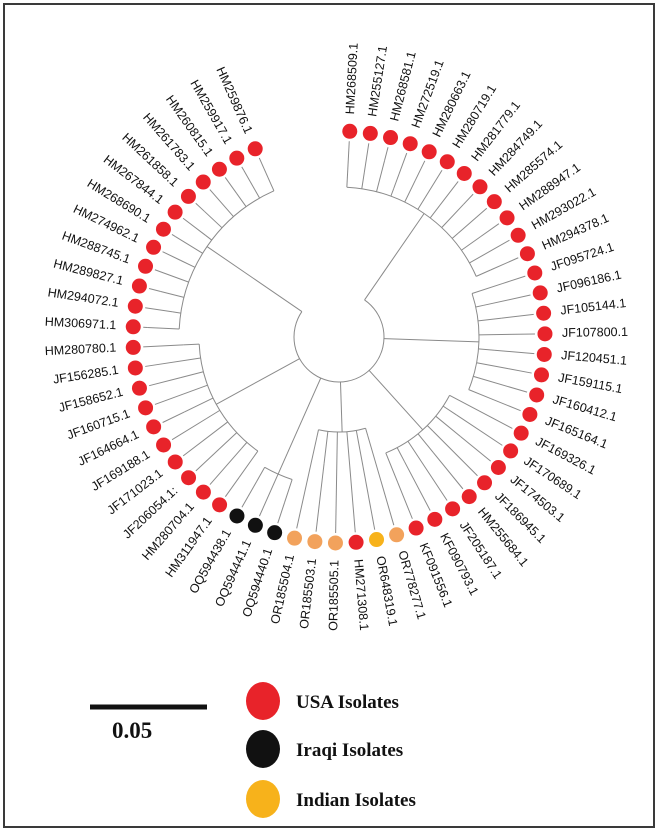  What do you see at coordinates (132, 730) in the screenshot?
I see `scale-bar-label: 0.05` at bounding box center [132, 730].